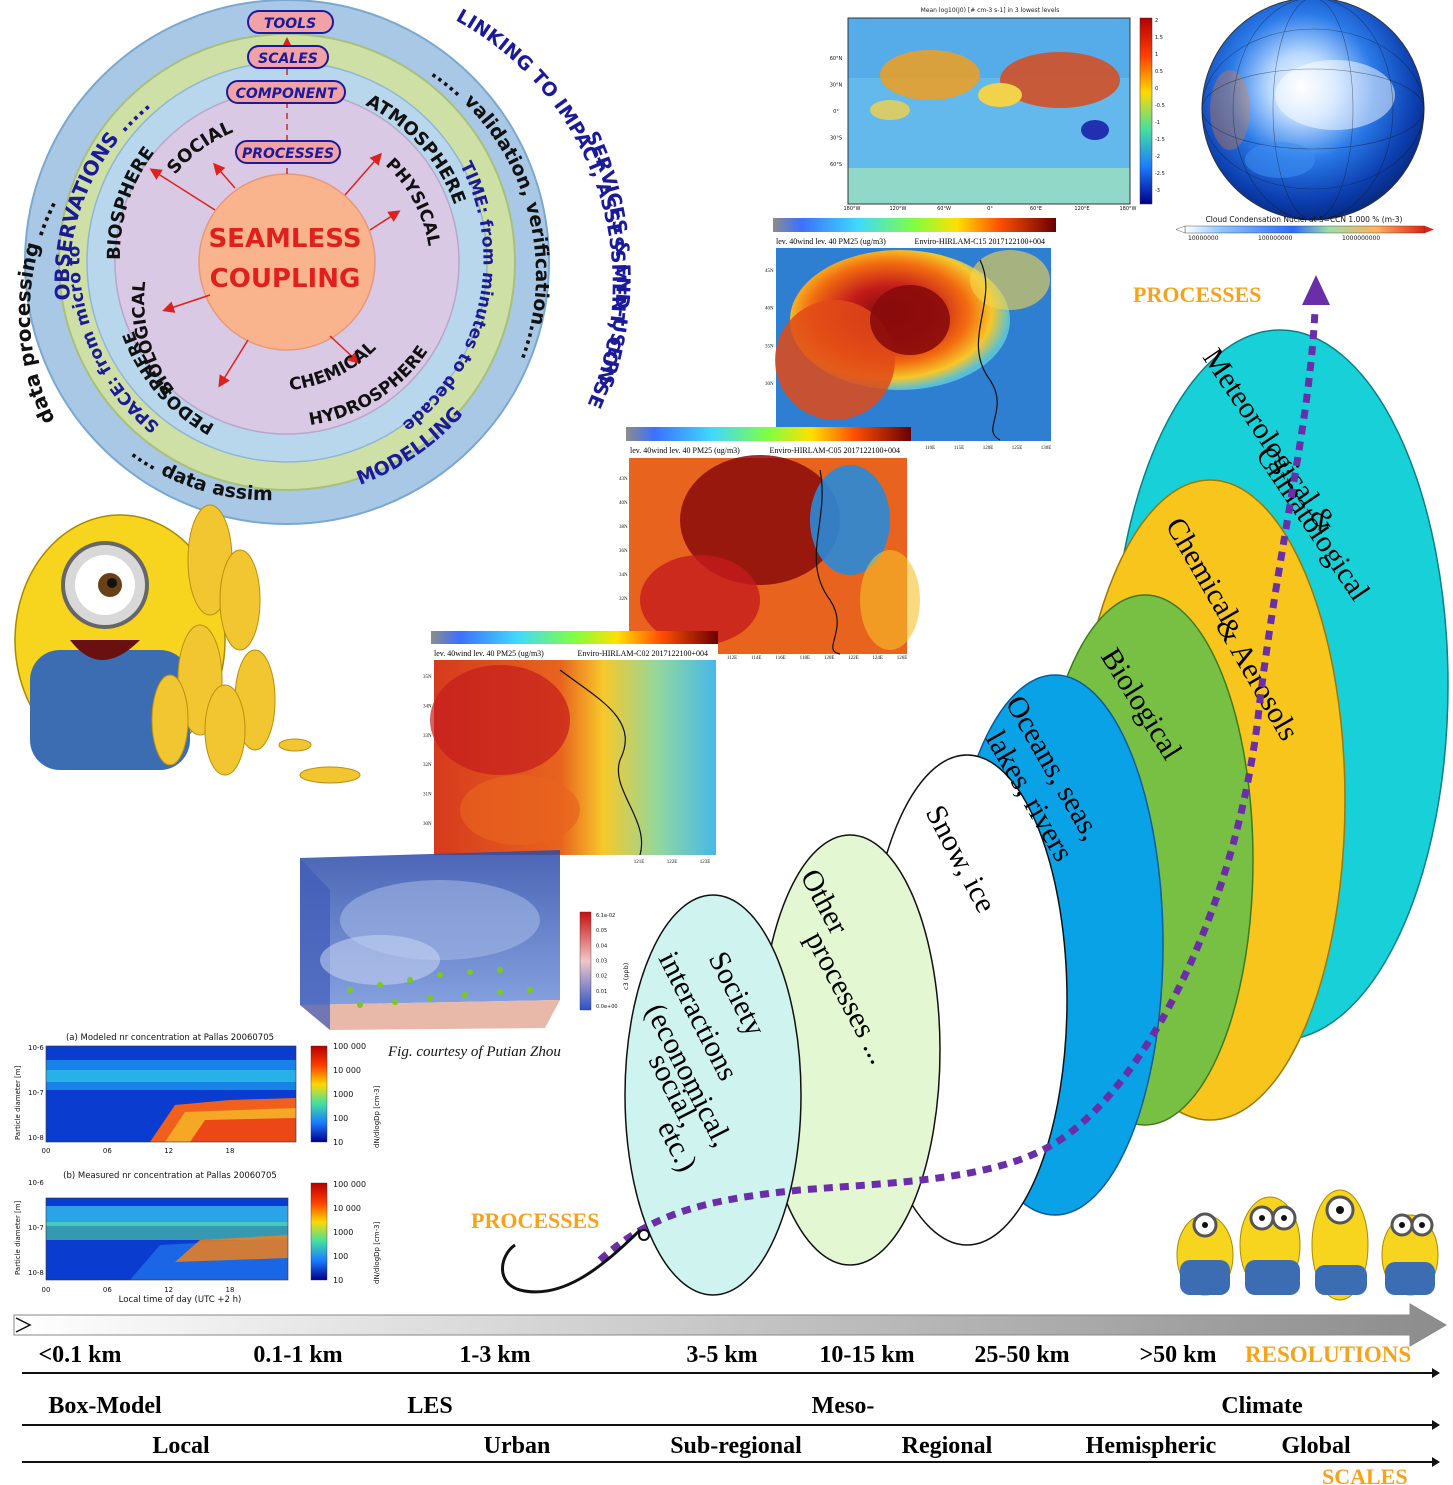 This screenshot has width=1453, height=1485. Describe the element at coordinates (18, 1102) in the screenshot. I see `pallas-a-ylabel: Particle diameter [m]` at that location.